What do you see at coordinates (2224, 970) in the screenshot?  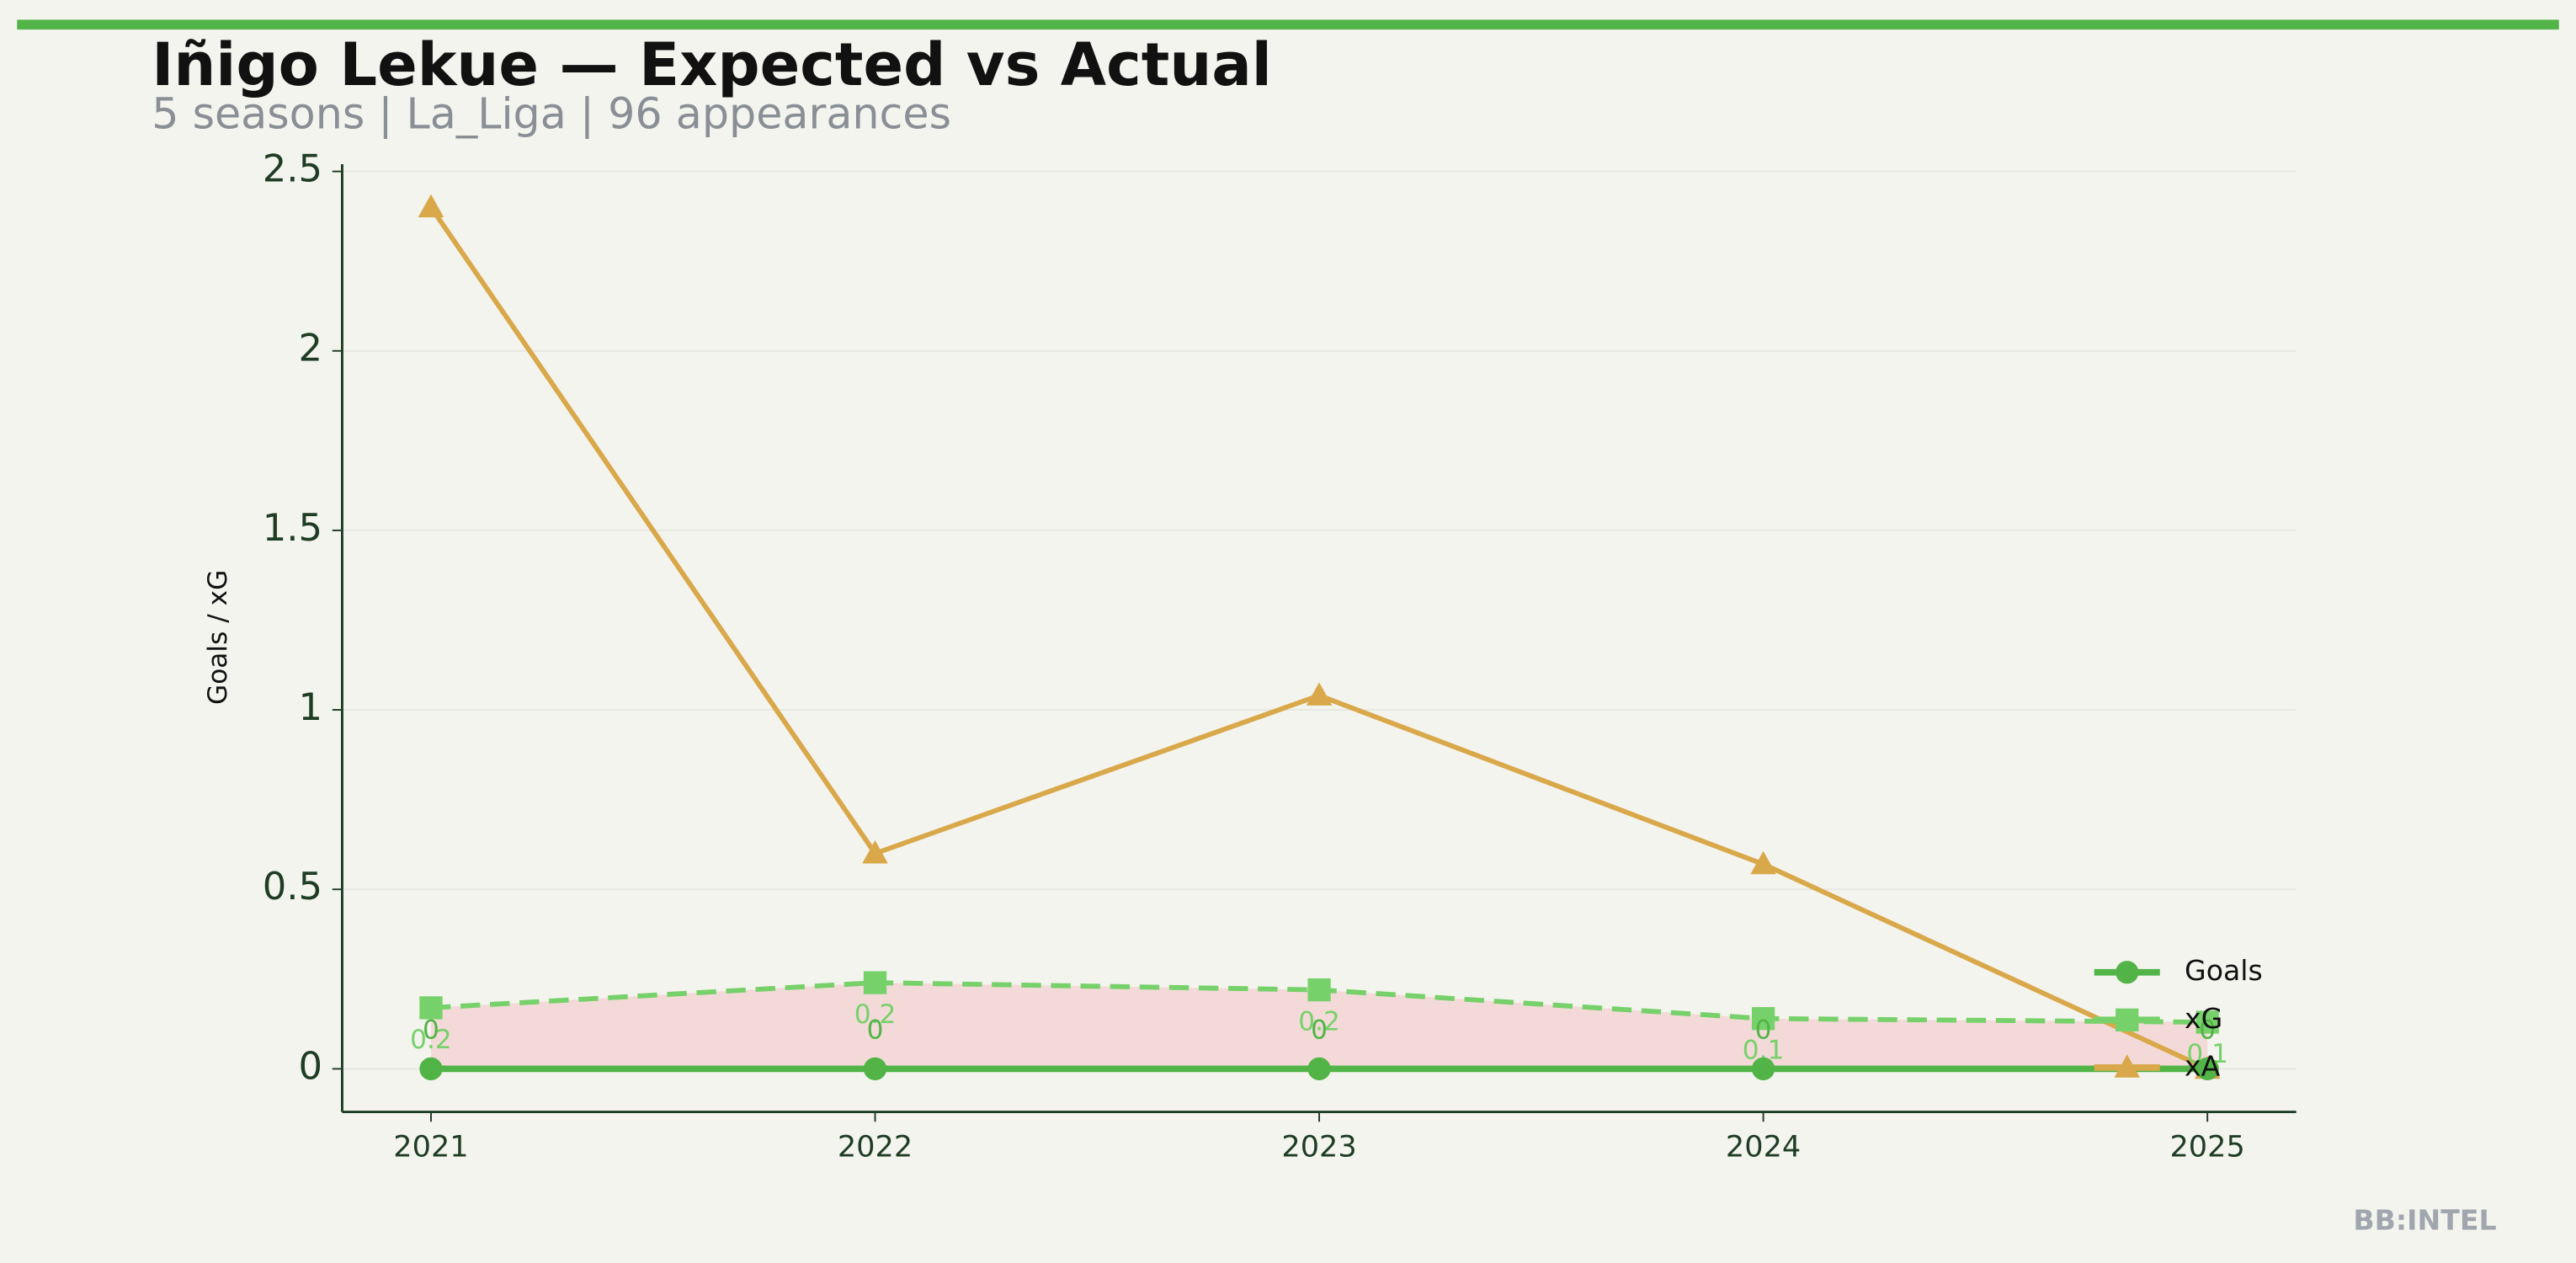 I see `legend-label: Goals` at bounding box center [2224, 970].